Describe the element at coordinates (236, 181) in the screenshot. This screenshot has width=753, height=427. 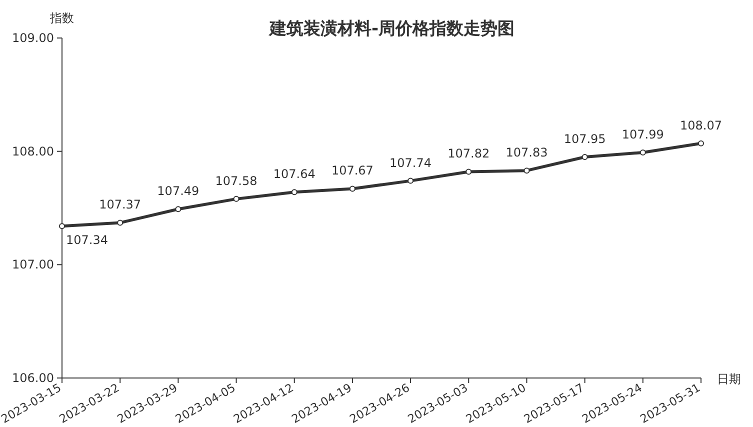
I see `data-label: 107.58` at that location.